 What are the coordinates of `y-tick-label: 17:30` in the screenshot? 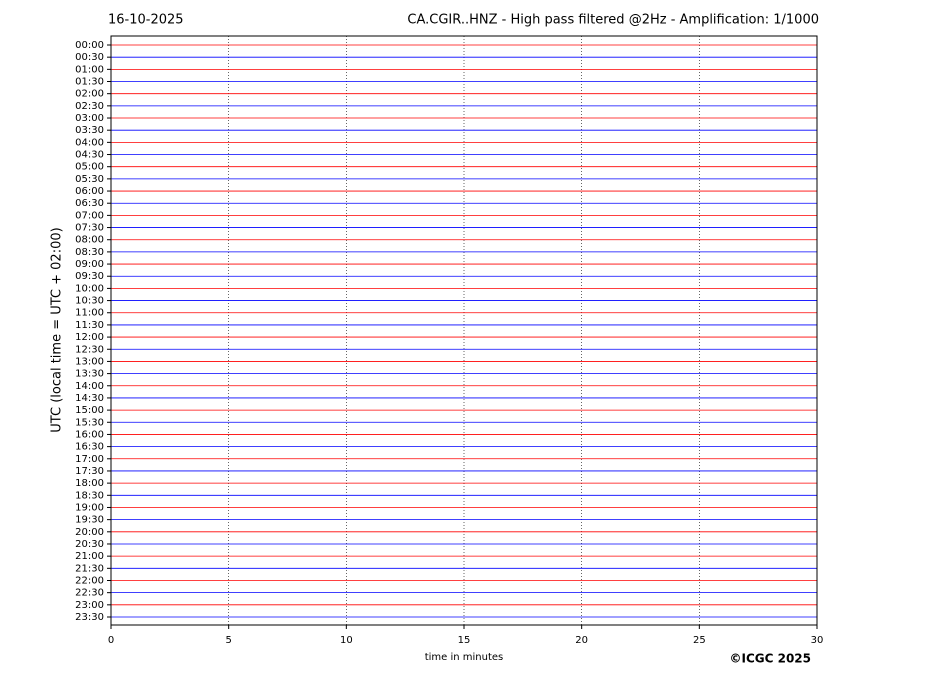 It's located at (89, 471).